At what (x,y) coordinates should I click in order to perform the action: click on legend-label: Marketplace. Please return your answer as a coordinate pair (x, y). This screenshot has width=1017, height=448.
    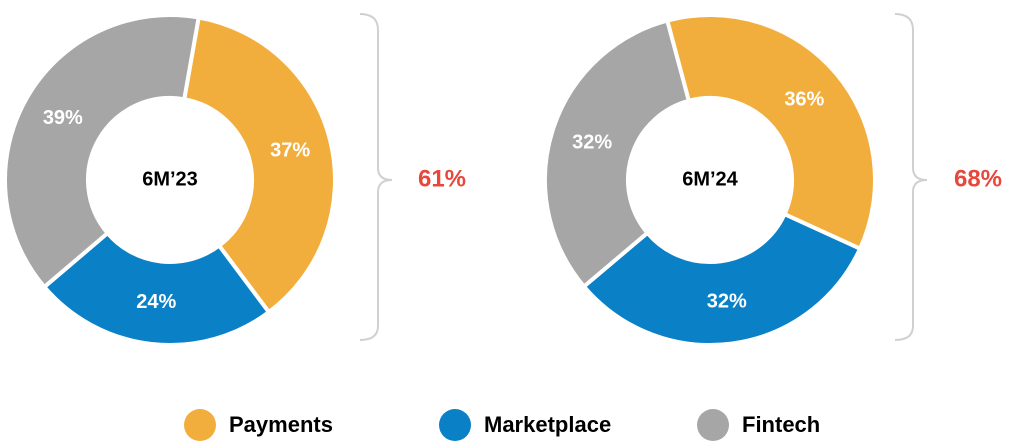
    Looking at the image, I should click on (547, 424).